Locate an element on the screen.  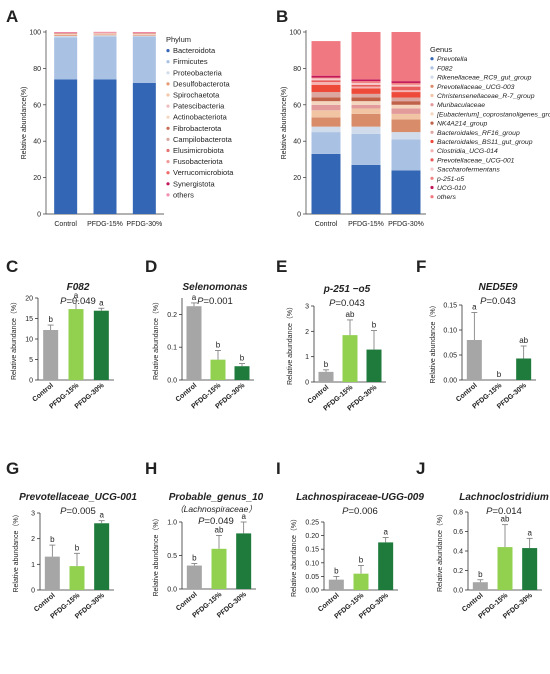
p-value-label: P=0.043 is located at coordinates (347, 303).